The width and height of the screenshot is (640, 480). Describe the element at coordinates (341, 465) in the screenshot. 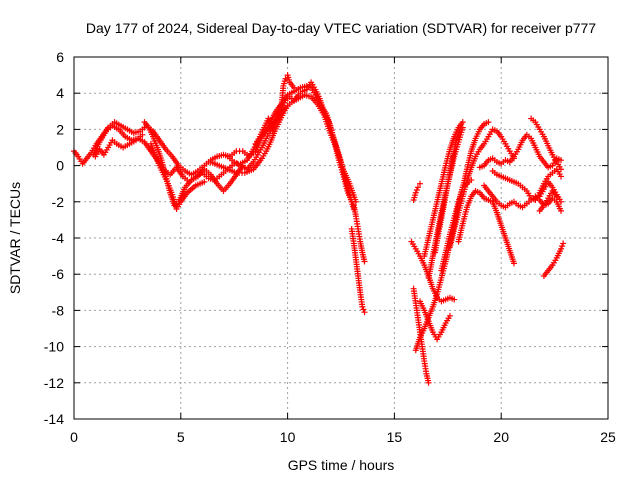

I see `x-axis-label: GPS time / hours` at that location.